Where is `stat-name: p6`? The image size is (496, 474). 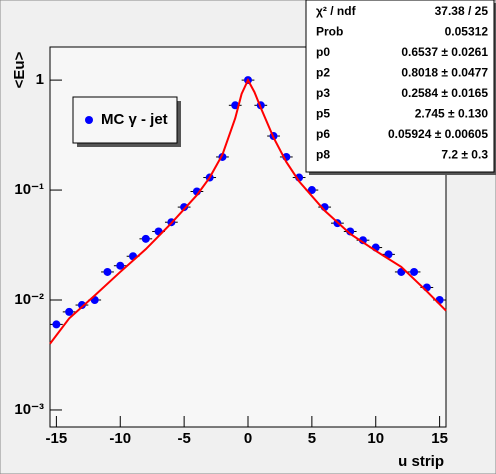
stat-name: p6 is located at coordinates (323, 134).